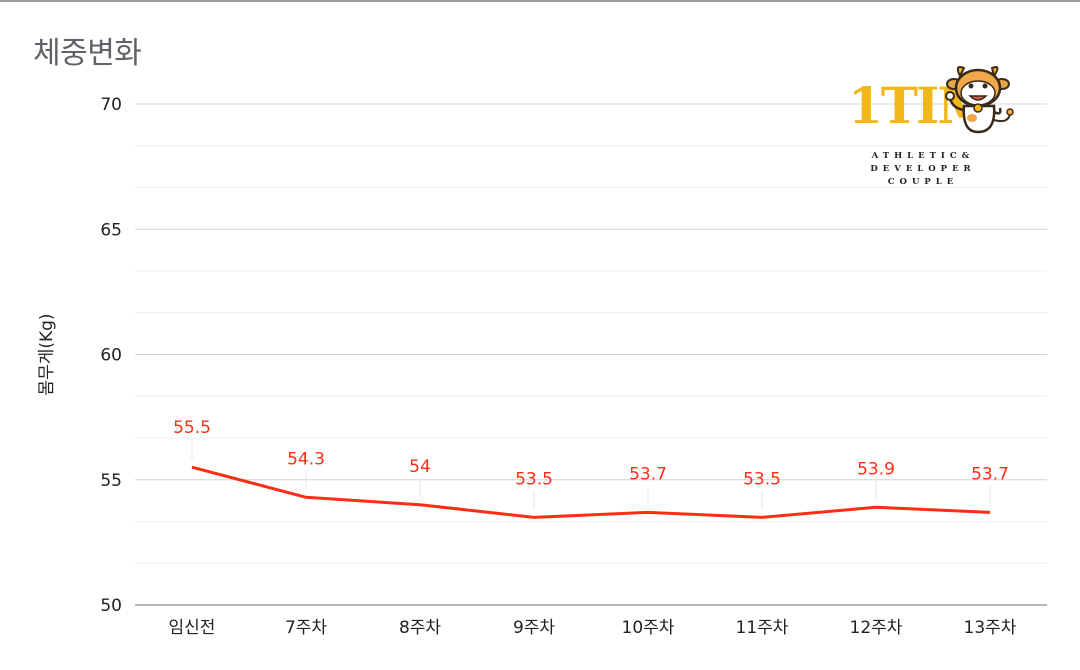 The width and height of the screenshot is (1080, 670). What do you see at coordinates (111, 230) in the screenshot?
I see `y-tick-label: 65` at bounding box center [111, 230].